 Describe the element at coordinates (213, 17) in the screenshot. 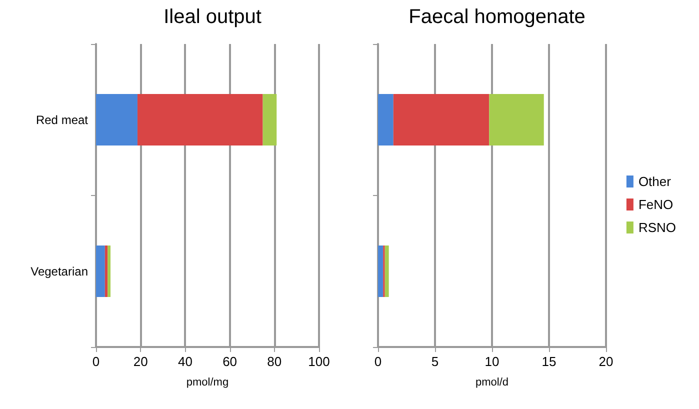

I see `chart-title: Ileal output` at that location.